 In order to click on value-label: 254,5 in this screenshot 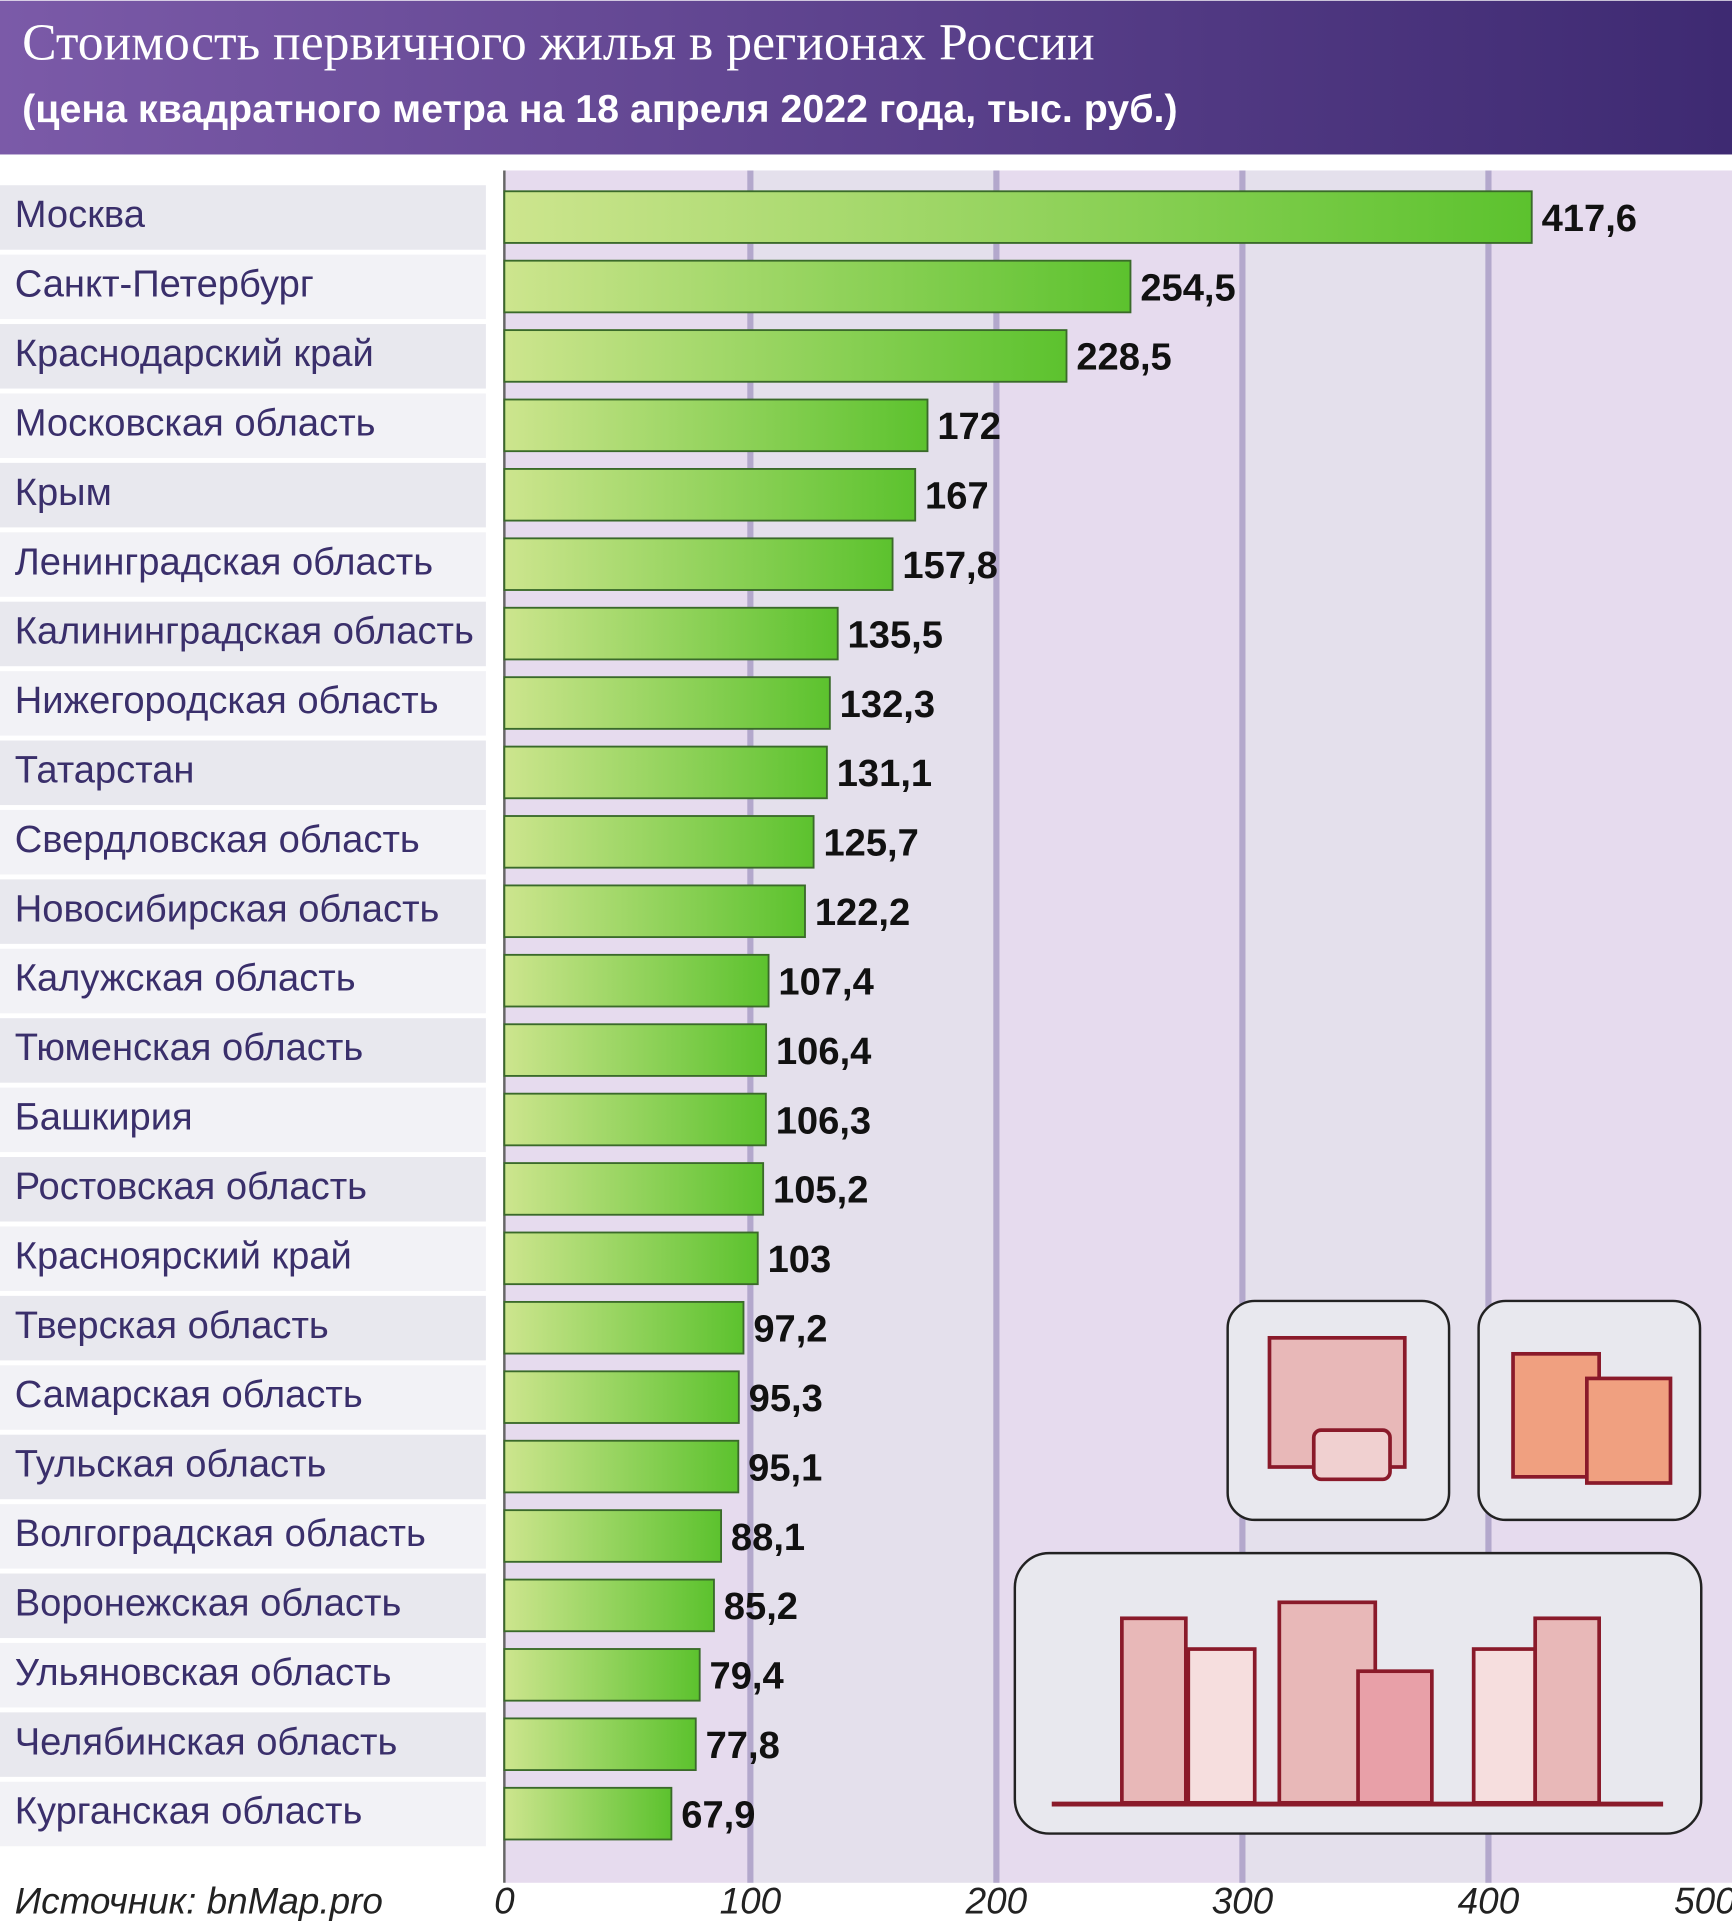, I will do `click(1187, 287)`.